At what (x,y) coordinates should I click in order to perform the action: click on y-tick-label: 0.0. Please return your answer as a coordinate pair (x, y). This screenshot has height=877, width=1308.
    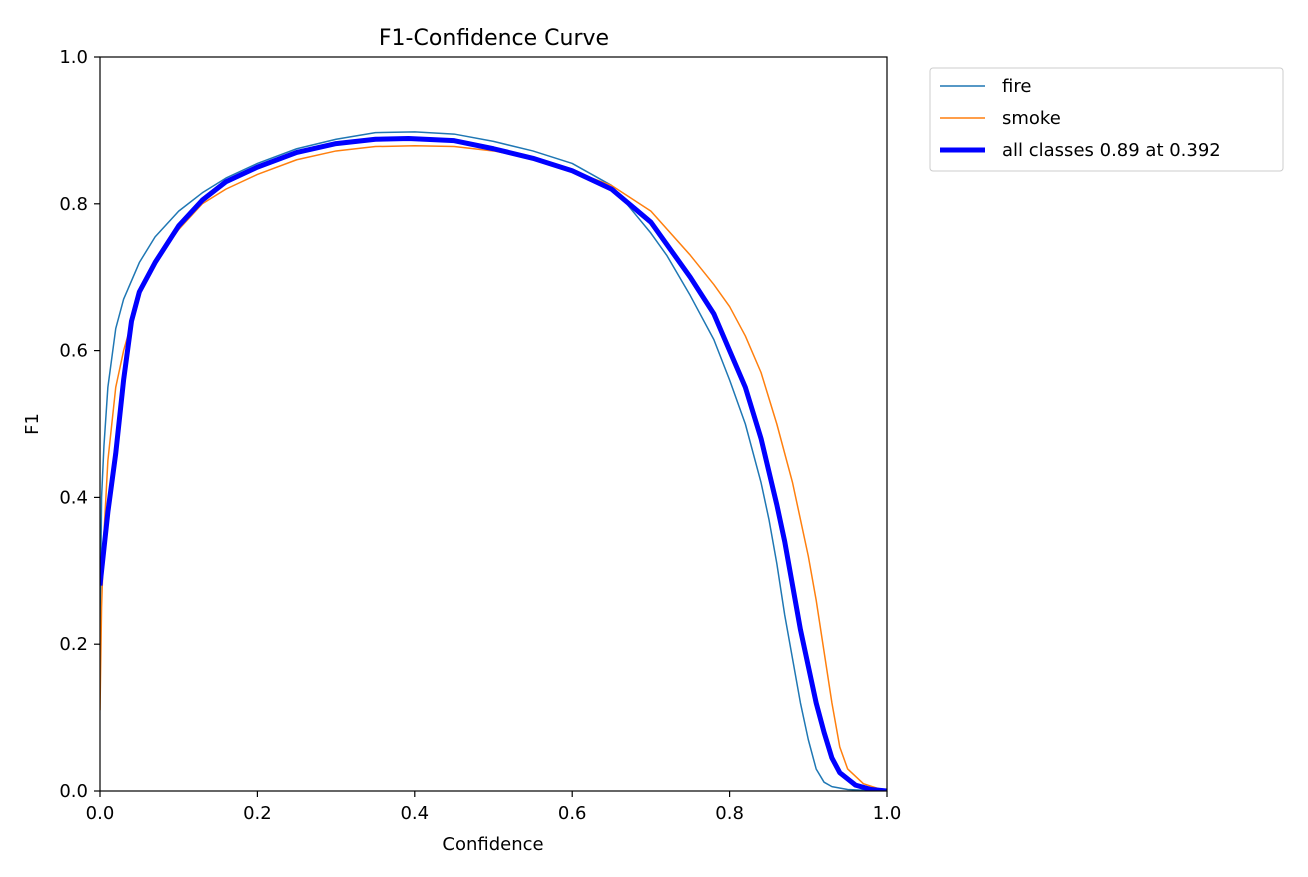
    Looking at the image, I should click on (73, 791).